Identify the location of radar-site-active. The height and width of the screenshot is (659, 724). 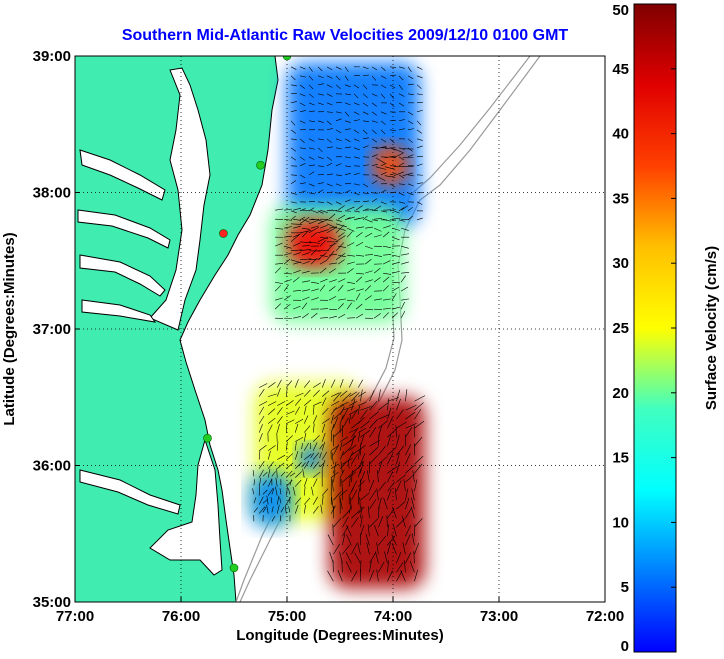
(234, 568).